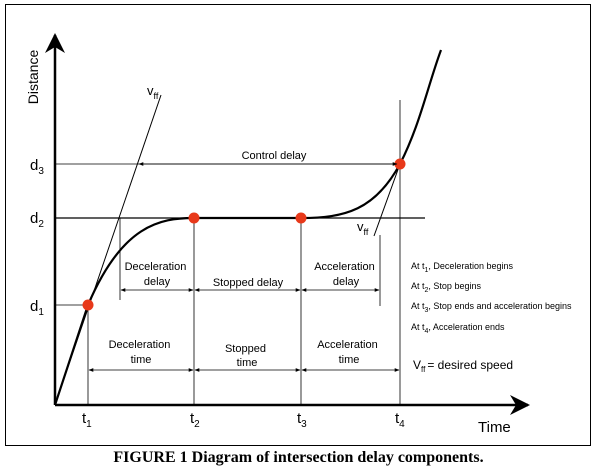 The image size is (597, 470). Describe the element at coordinates (400, 420) in the screenshot. I see `x-tick-t4: t4` at that location.